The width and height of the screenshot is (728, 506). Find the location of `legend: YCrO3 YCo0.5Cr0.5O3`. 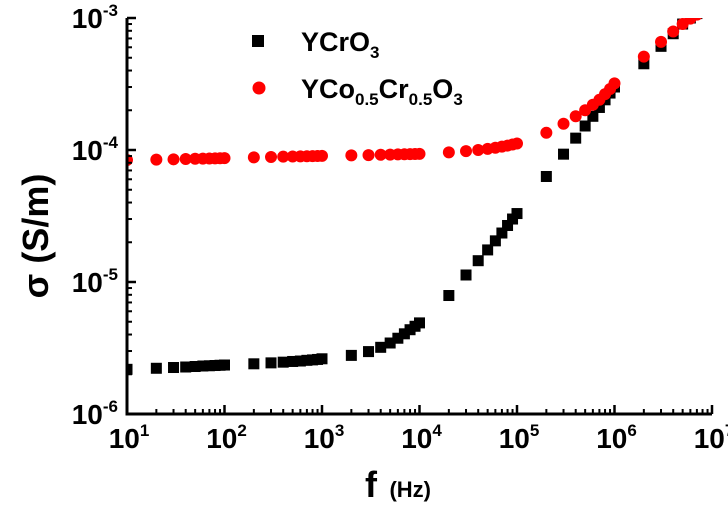

legend: YCrO3 YCo0.5Cr0.5O3 is located at coordinates (357, 68).